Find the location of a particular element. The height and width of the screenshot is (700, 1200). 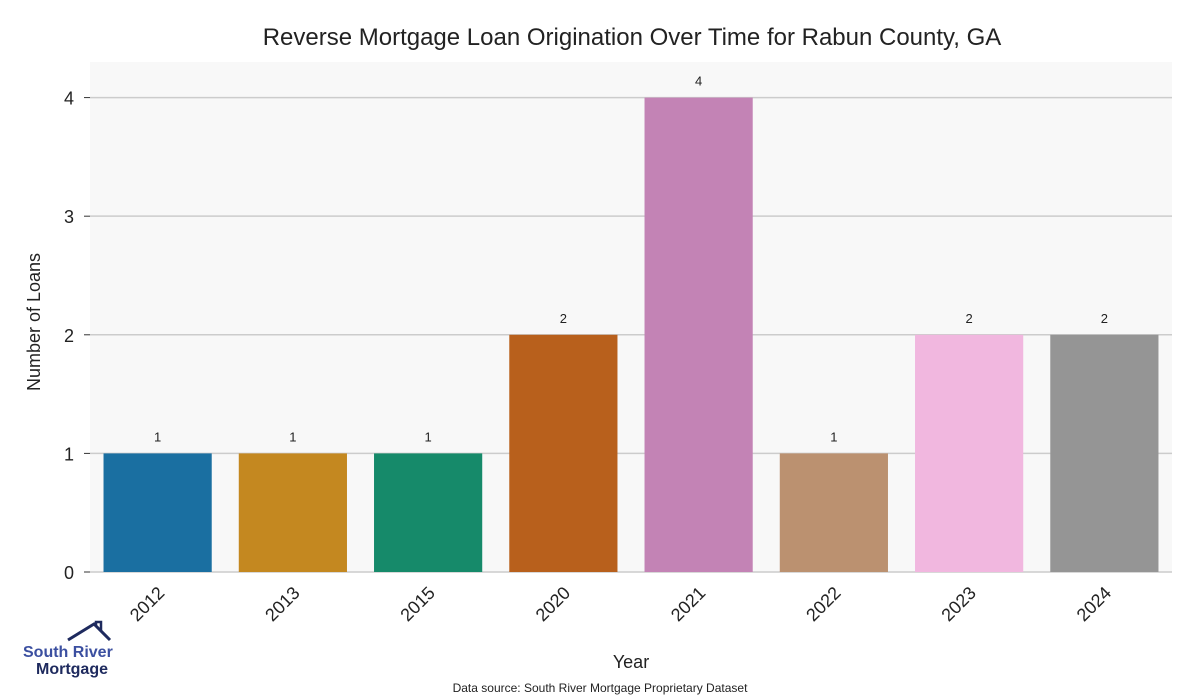

data-label-2020: 2 is located at coordinates (563, 318).